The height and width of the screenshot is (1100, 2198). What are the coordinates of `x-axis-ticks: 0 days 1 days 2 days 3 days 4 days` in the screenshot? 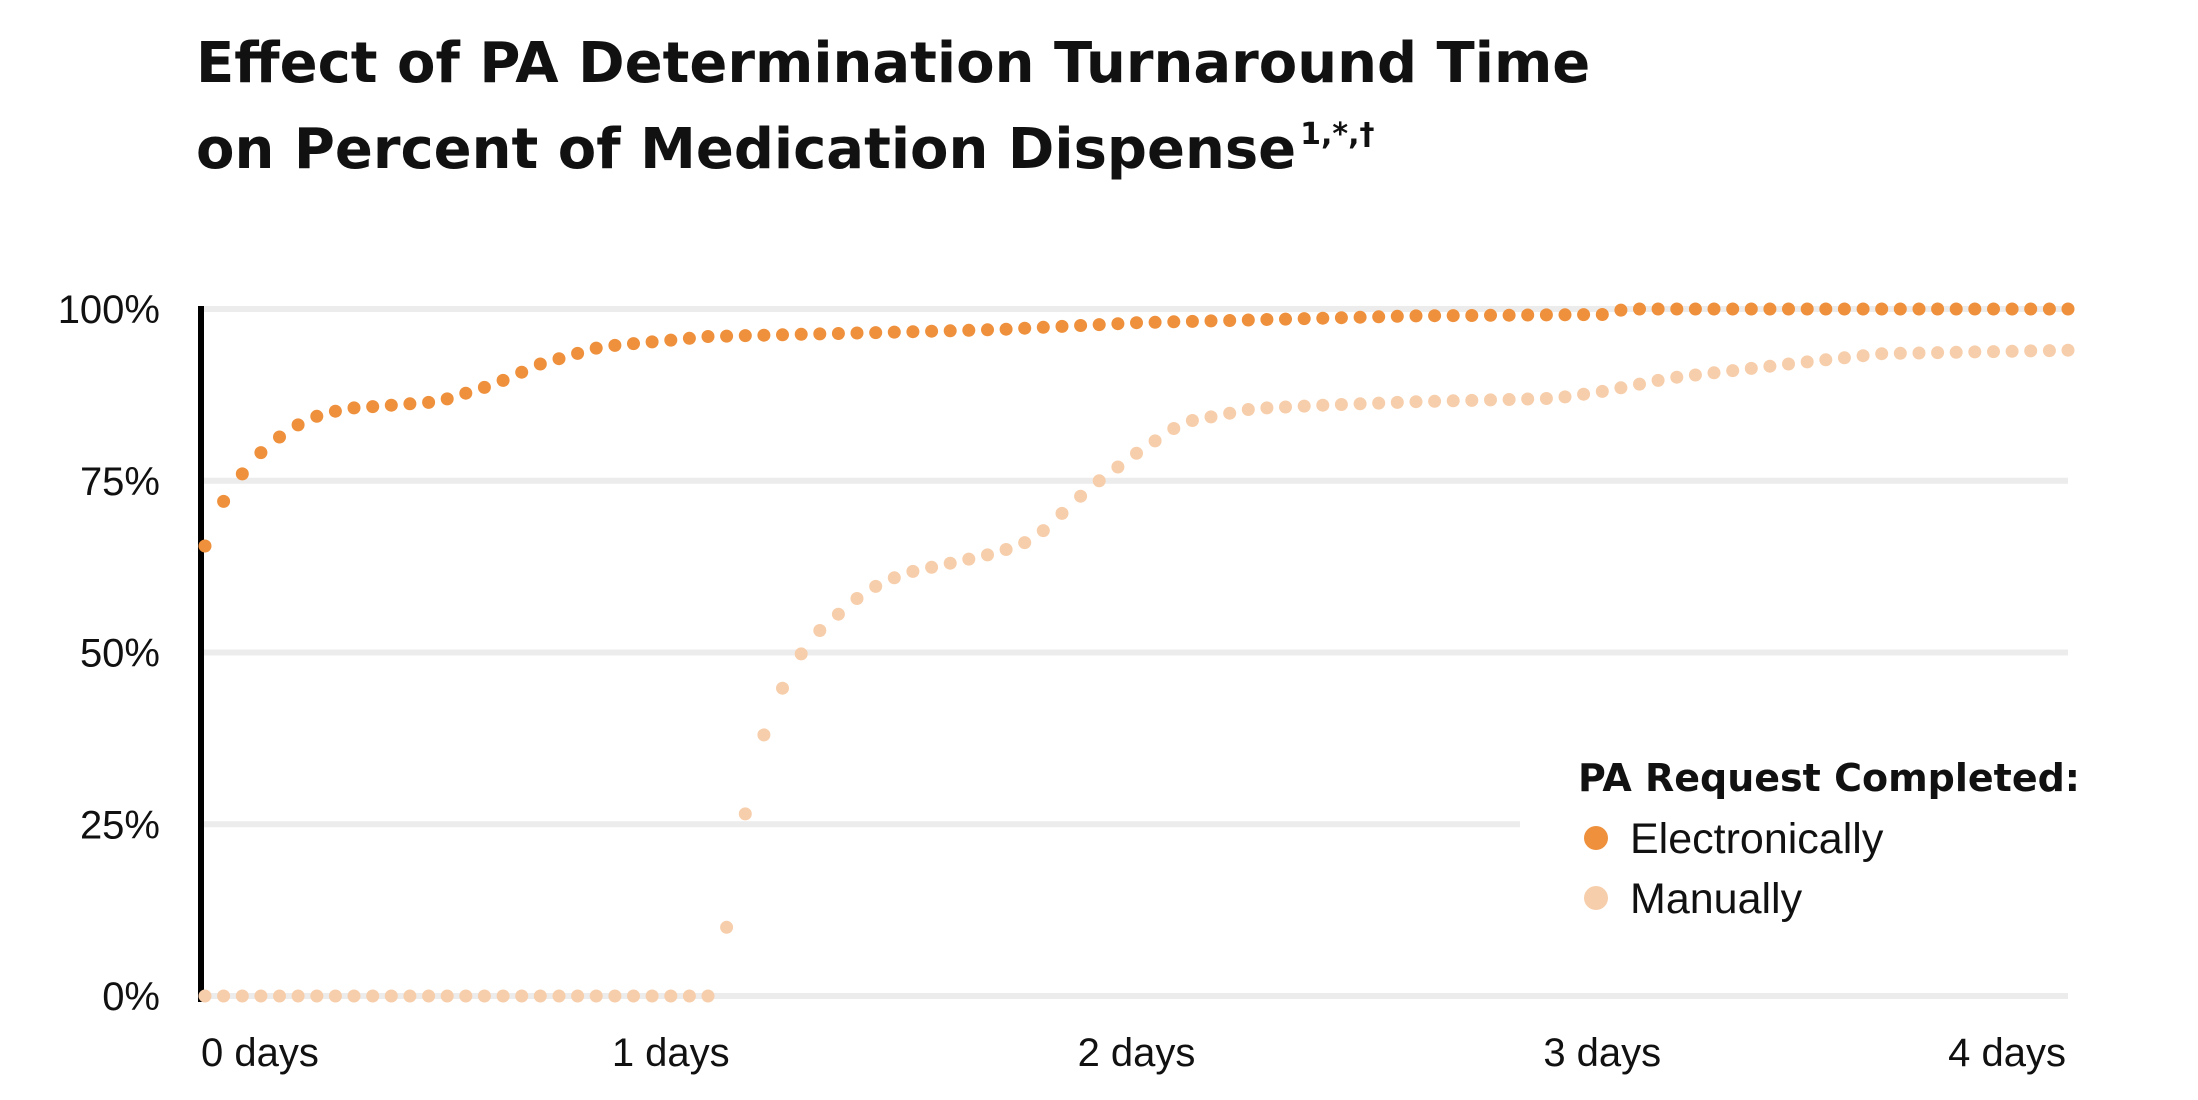 It's located at (1133, 1053).